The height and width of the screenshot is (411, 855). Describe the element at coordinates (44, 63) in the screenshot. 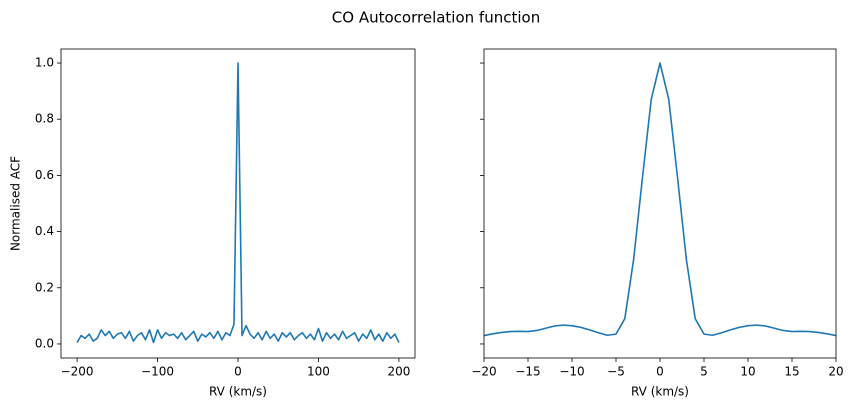

I see `y-tick-label: 1.0` at that location.